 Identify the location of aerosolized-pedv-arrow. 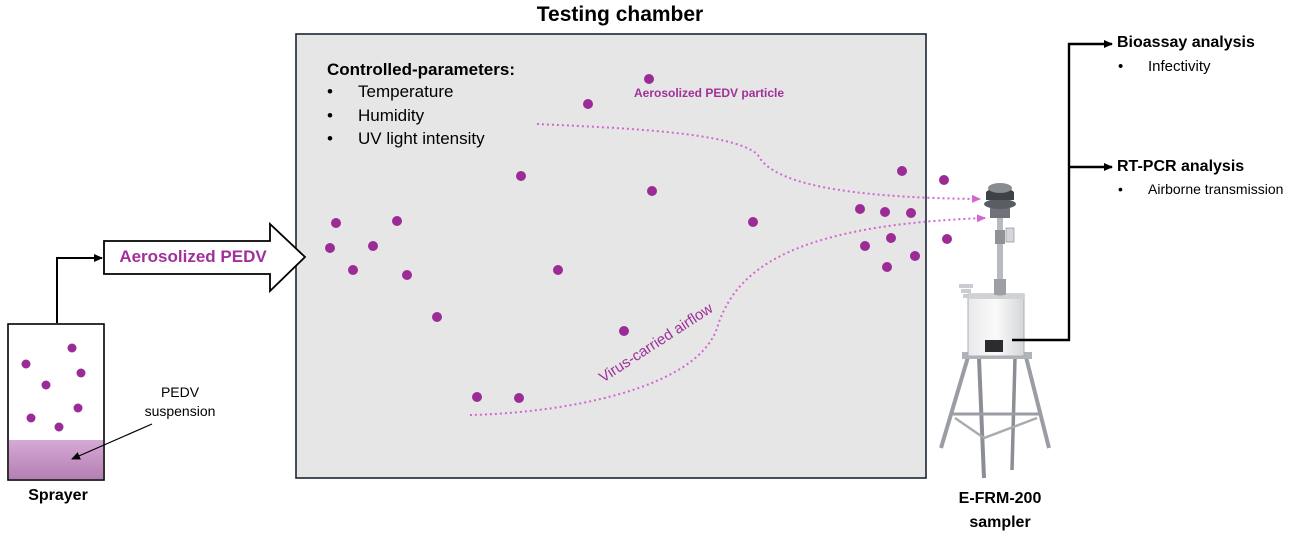
(205, 257).